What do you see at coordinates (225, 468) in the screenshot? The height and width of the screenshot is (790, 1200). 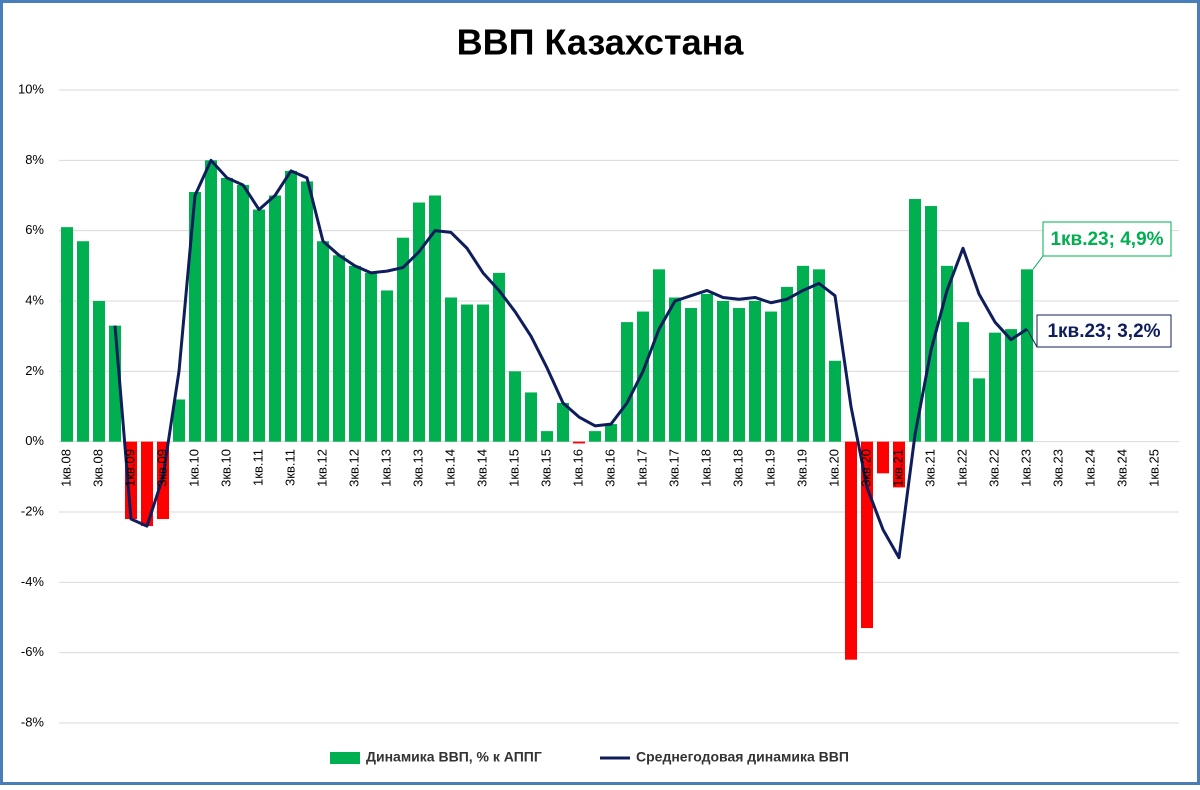 I see `x-tick-label: 3кв.10` at bounding box center [225, 468].